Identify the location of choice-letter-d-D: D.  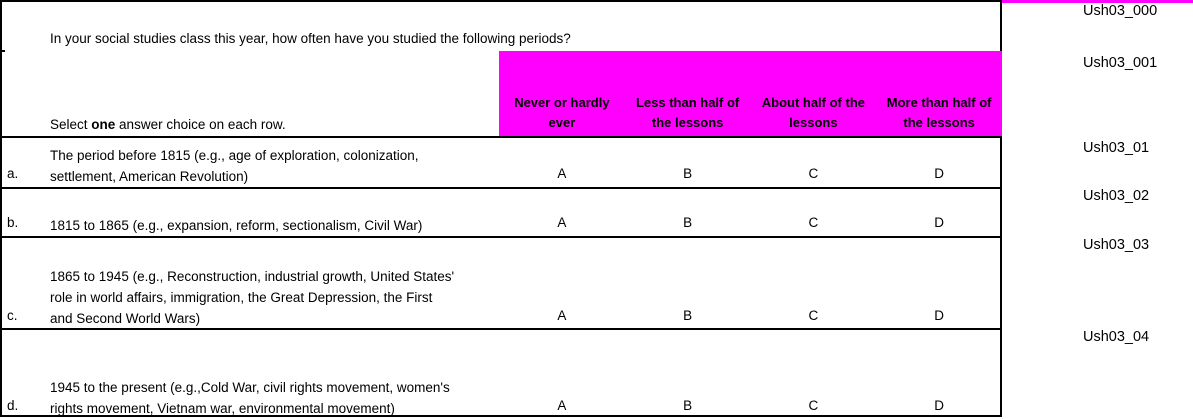
(939, 405).